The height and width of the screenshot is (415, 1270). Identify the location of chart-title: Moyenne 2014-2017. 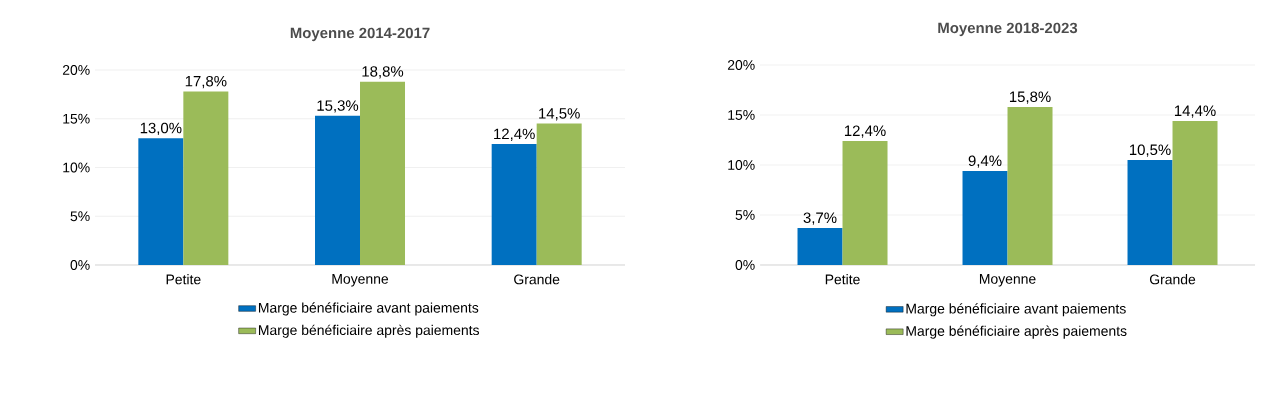
(360, 34).